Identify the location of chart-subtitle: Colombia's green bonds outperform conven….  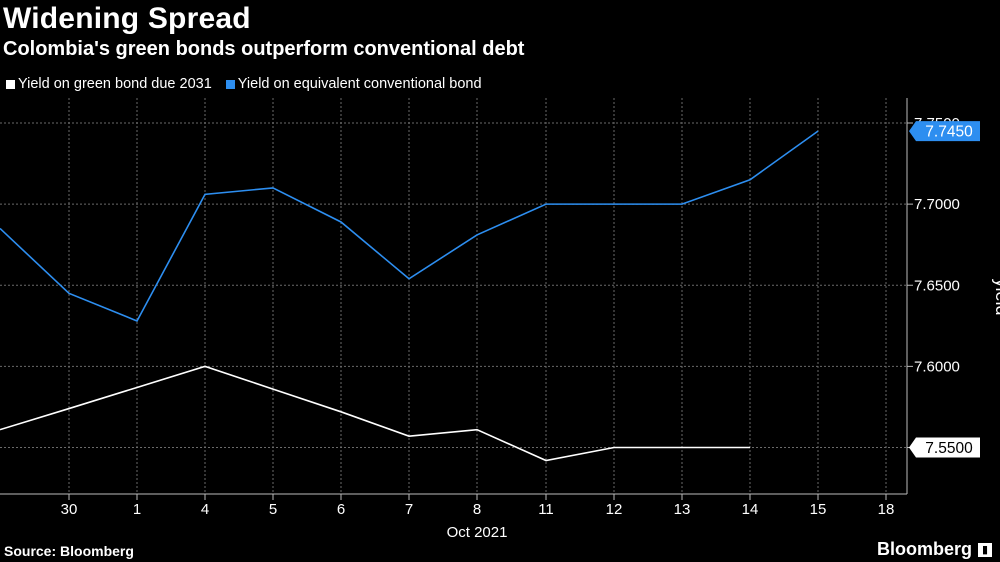
(264, 49).